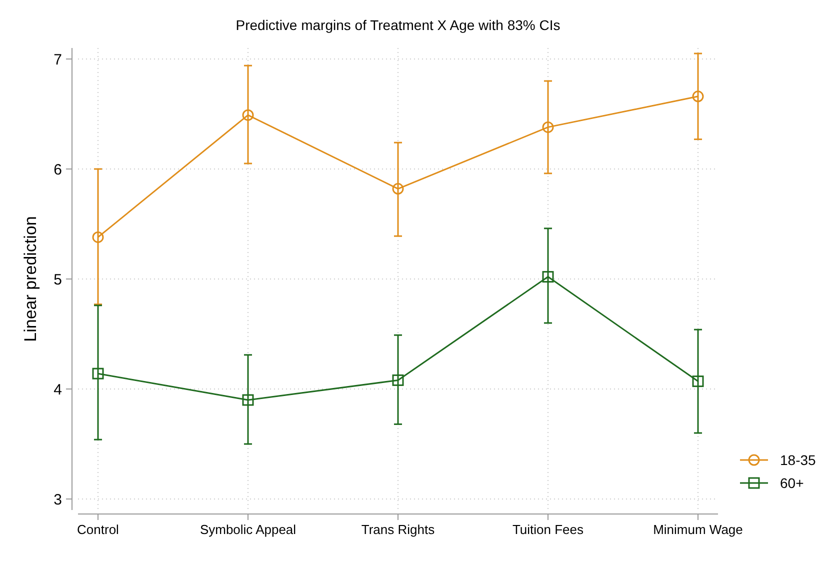 This screenshot has width=836, height=563. Describe the element at coordinates (58, 499) in the screenshot. I see `y-tick-label: 3` at that location.